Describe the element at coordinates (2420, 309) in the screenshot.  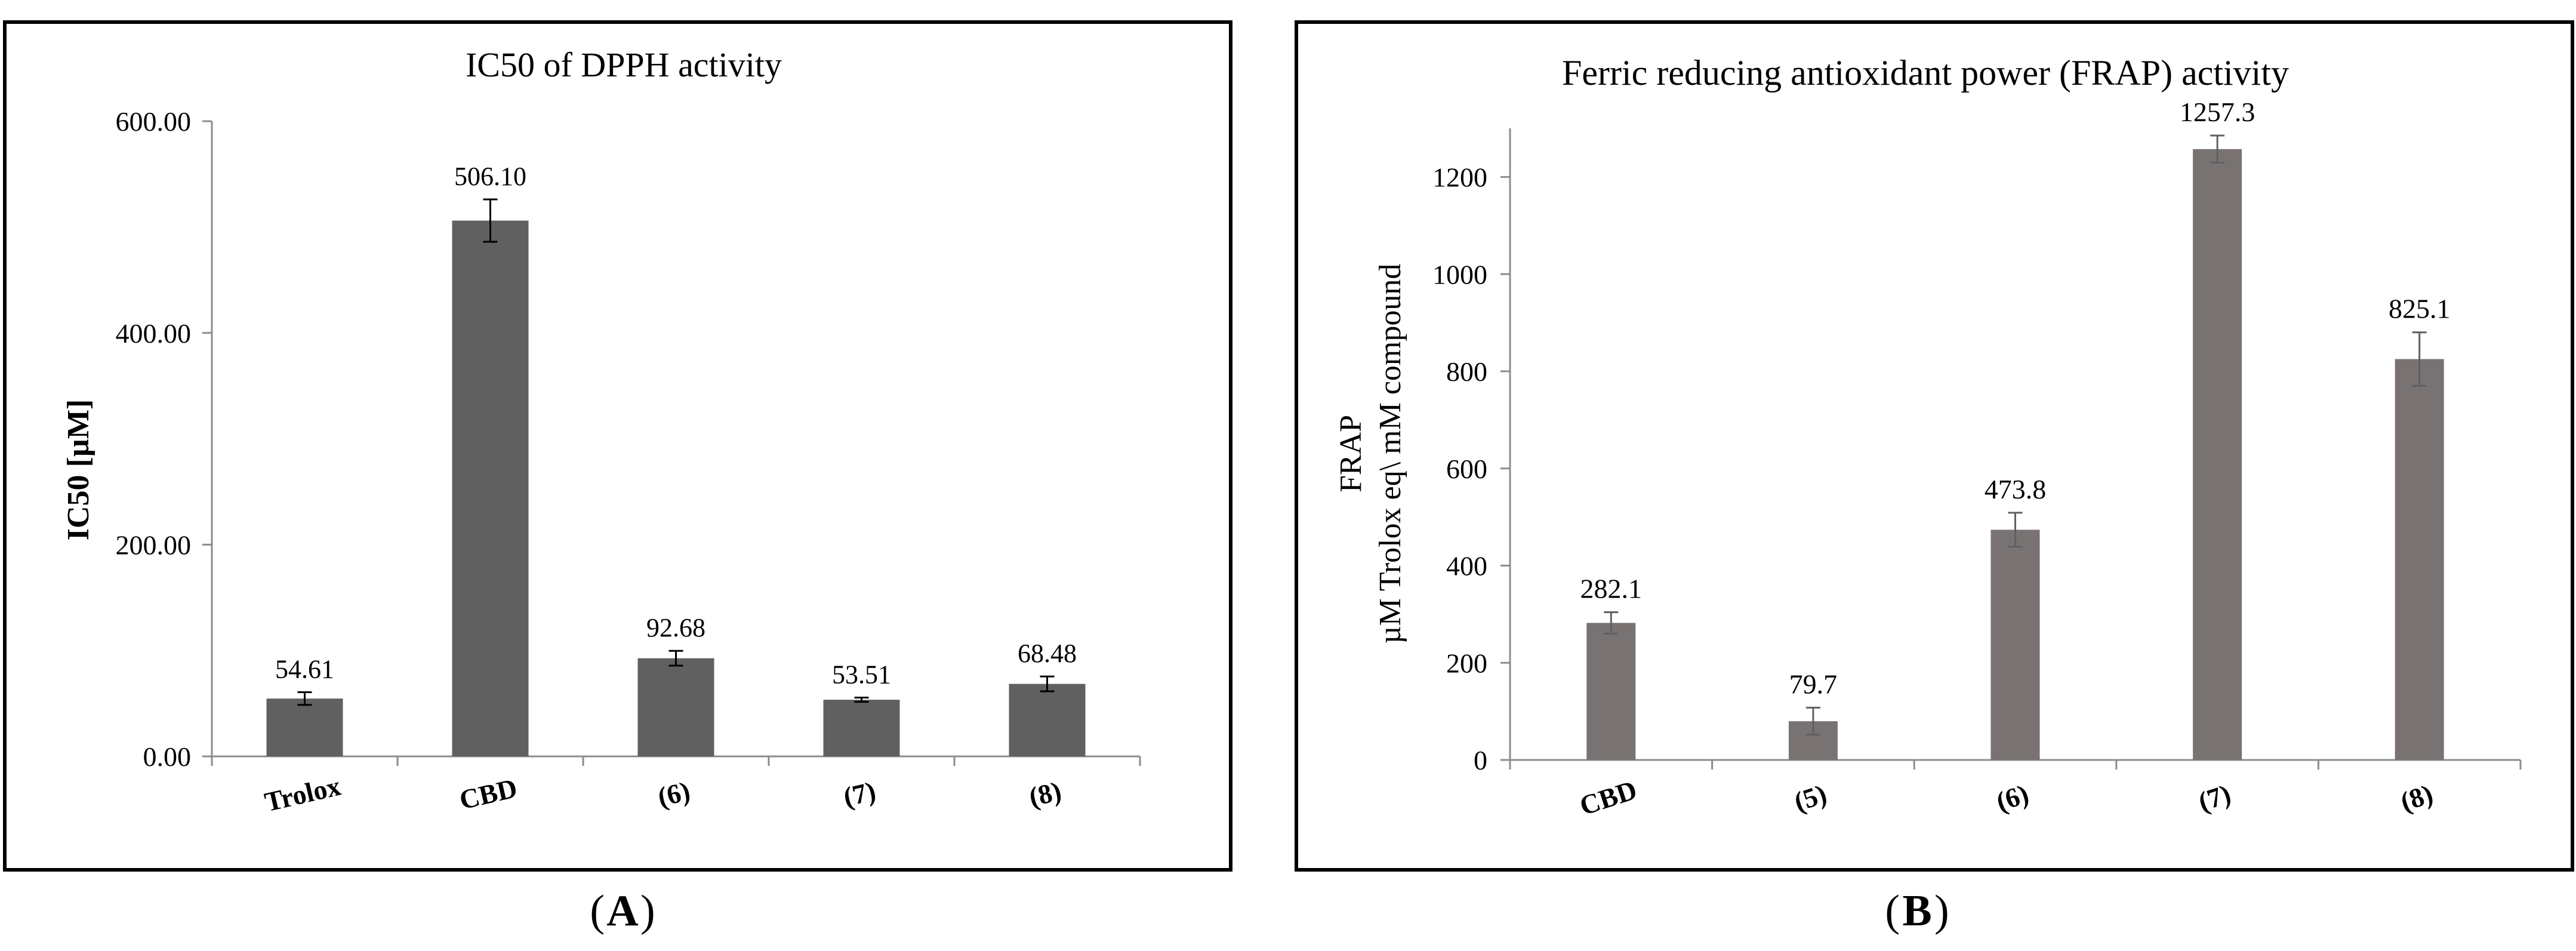
I see `data-label: 825.1` at that location.